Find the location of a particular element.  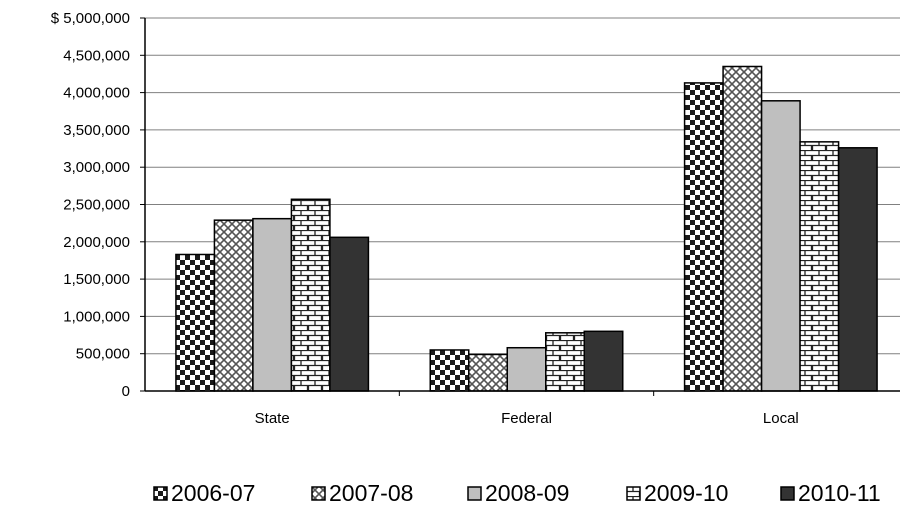

y-tick-label: 2,000,000 is located at coordinates (96, 242).